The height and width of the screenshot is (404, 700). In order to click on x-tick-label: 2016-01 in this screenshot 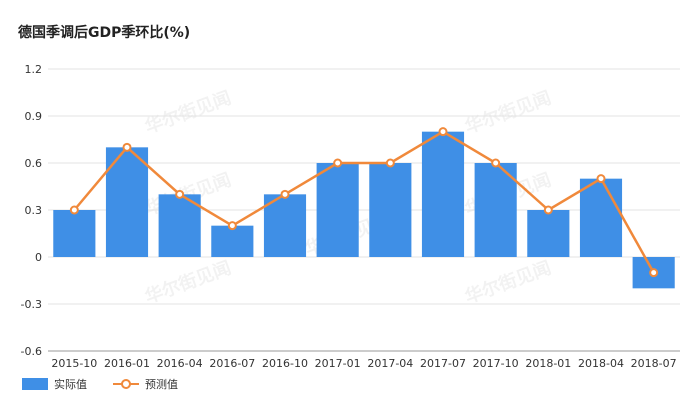, I will do `click(127, 363)`.